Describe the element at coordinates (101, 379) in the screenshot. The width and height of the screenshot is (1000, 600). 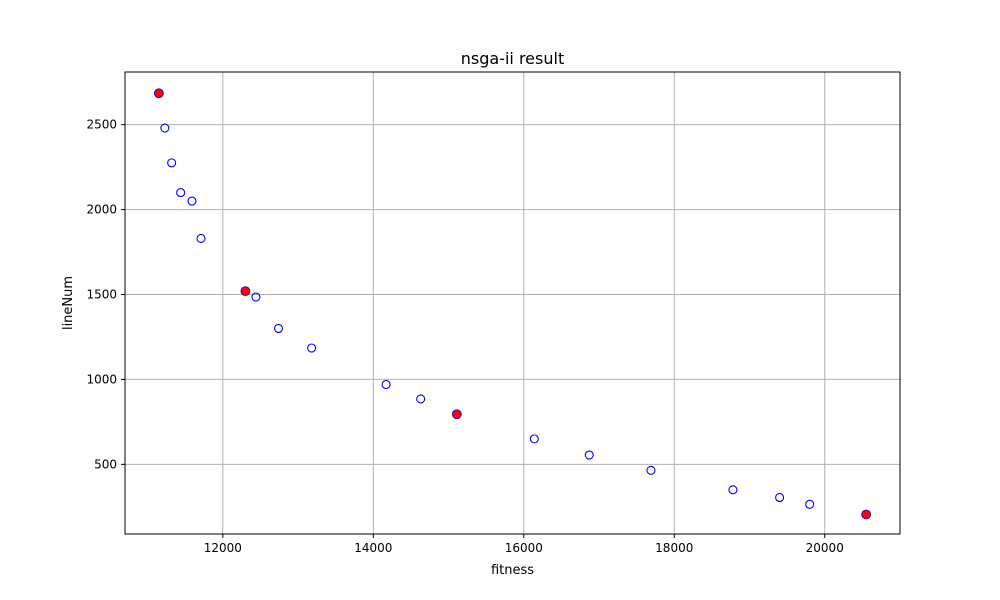
I see `y-tick-label: 1000` at that location.